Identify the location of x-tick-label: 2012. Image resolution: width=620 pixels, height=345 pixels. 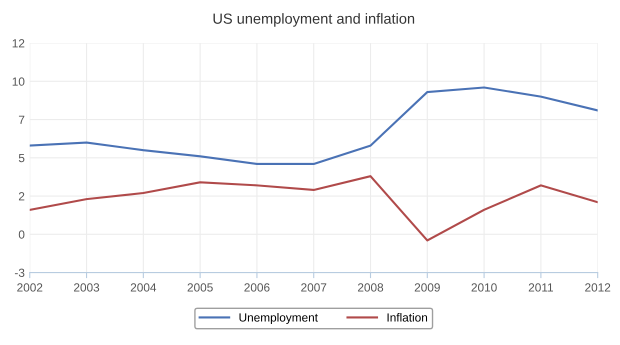
(597, 287).